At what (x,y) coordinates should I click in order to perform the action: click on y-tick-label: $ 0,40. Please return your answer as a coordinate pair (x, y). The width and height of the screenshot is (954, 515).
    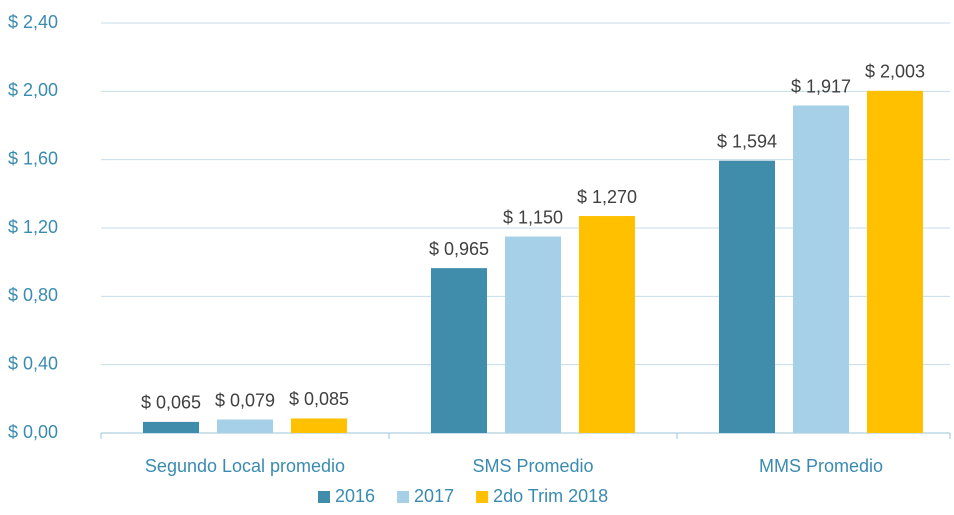
    Looking at the image, I should click on (33, 363).